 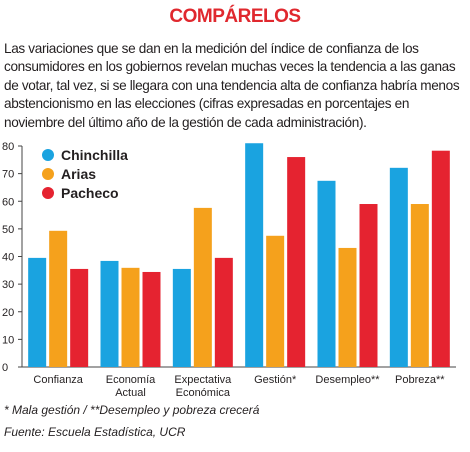 I want to click on x-tick-label: Expectativa Económica, so click(x=203, y=386).